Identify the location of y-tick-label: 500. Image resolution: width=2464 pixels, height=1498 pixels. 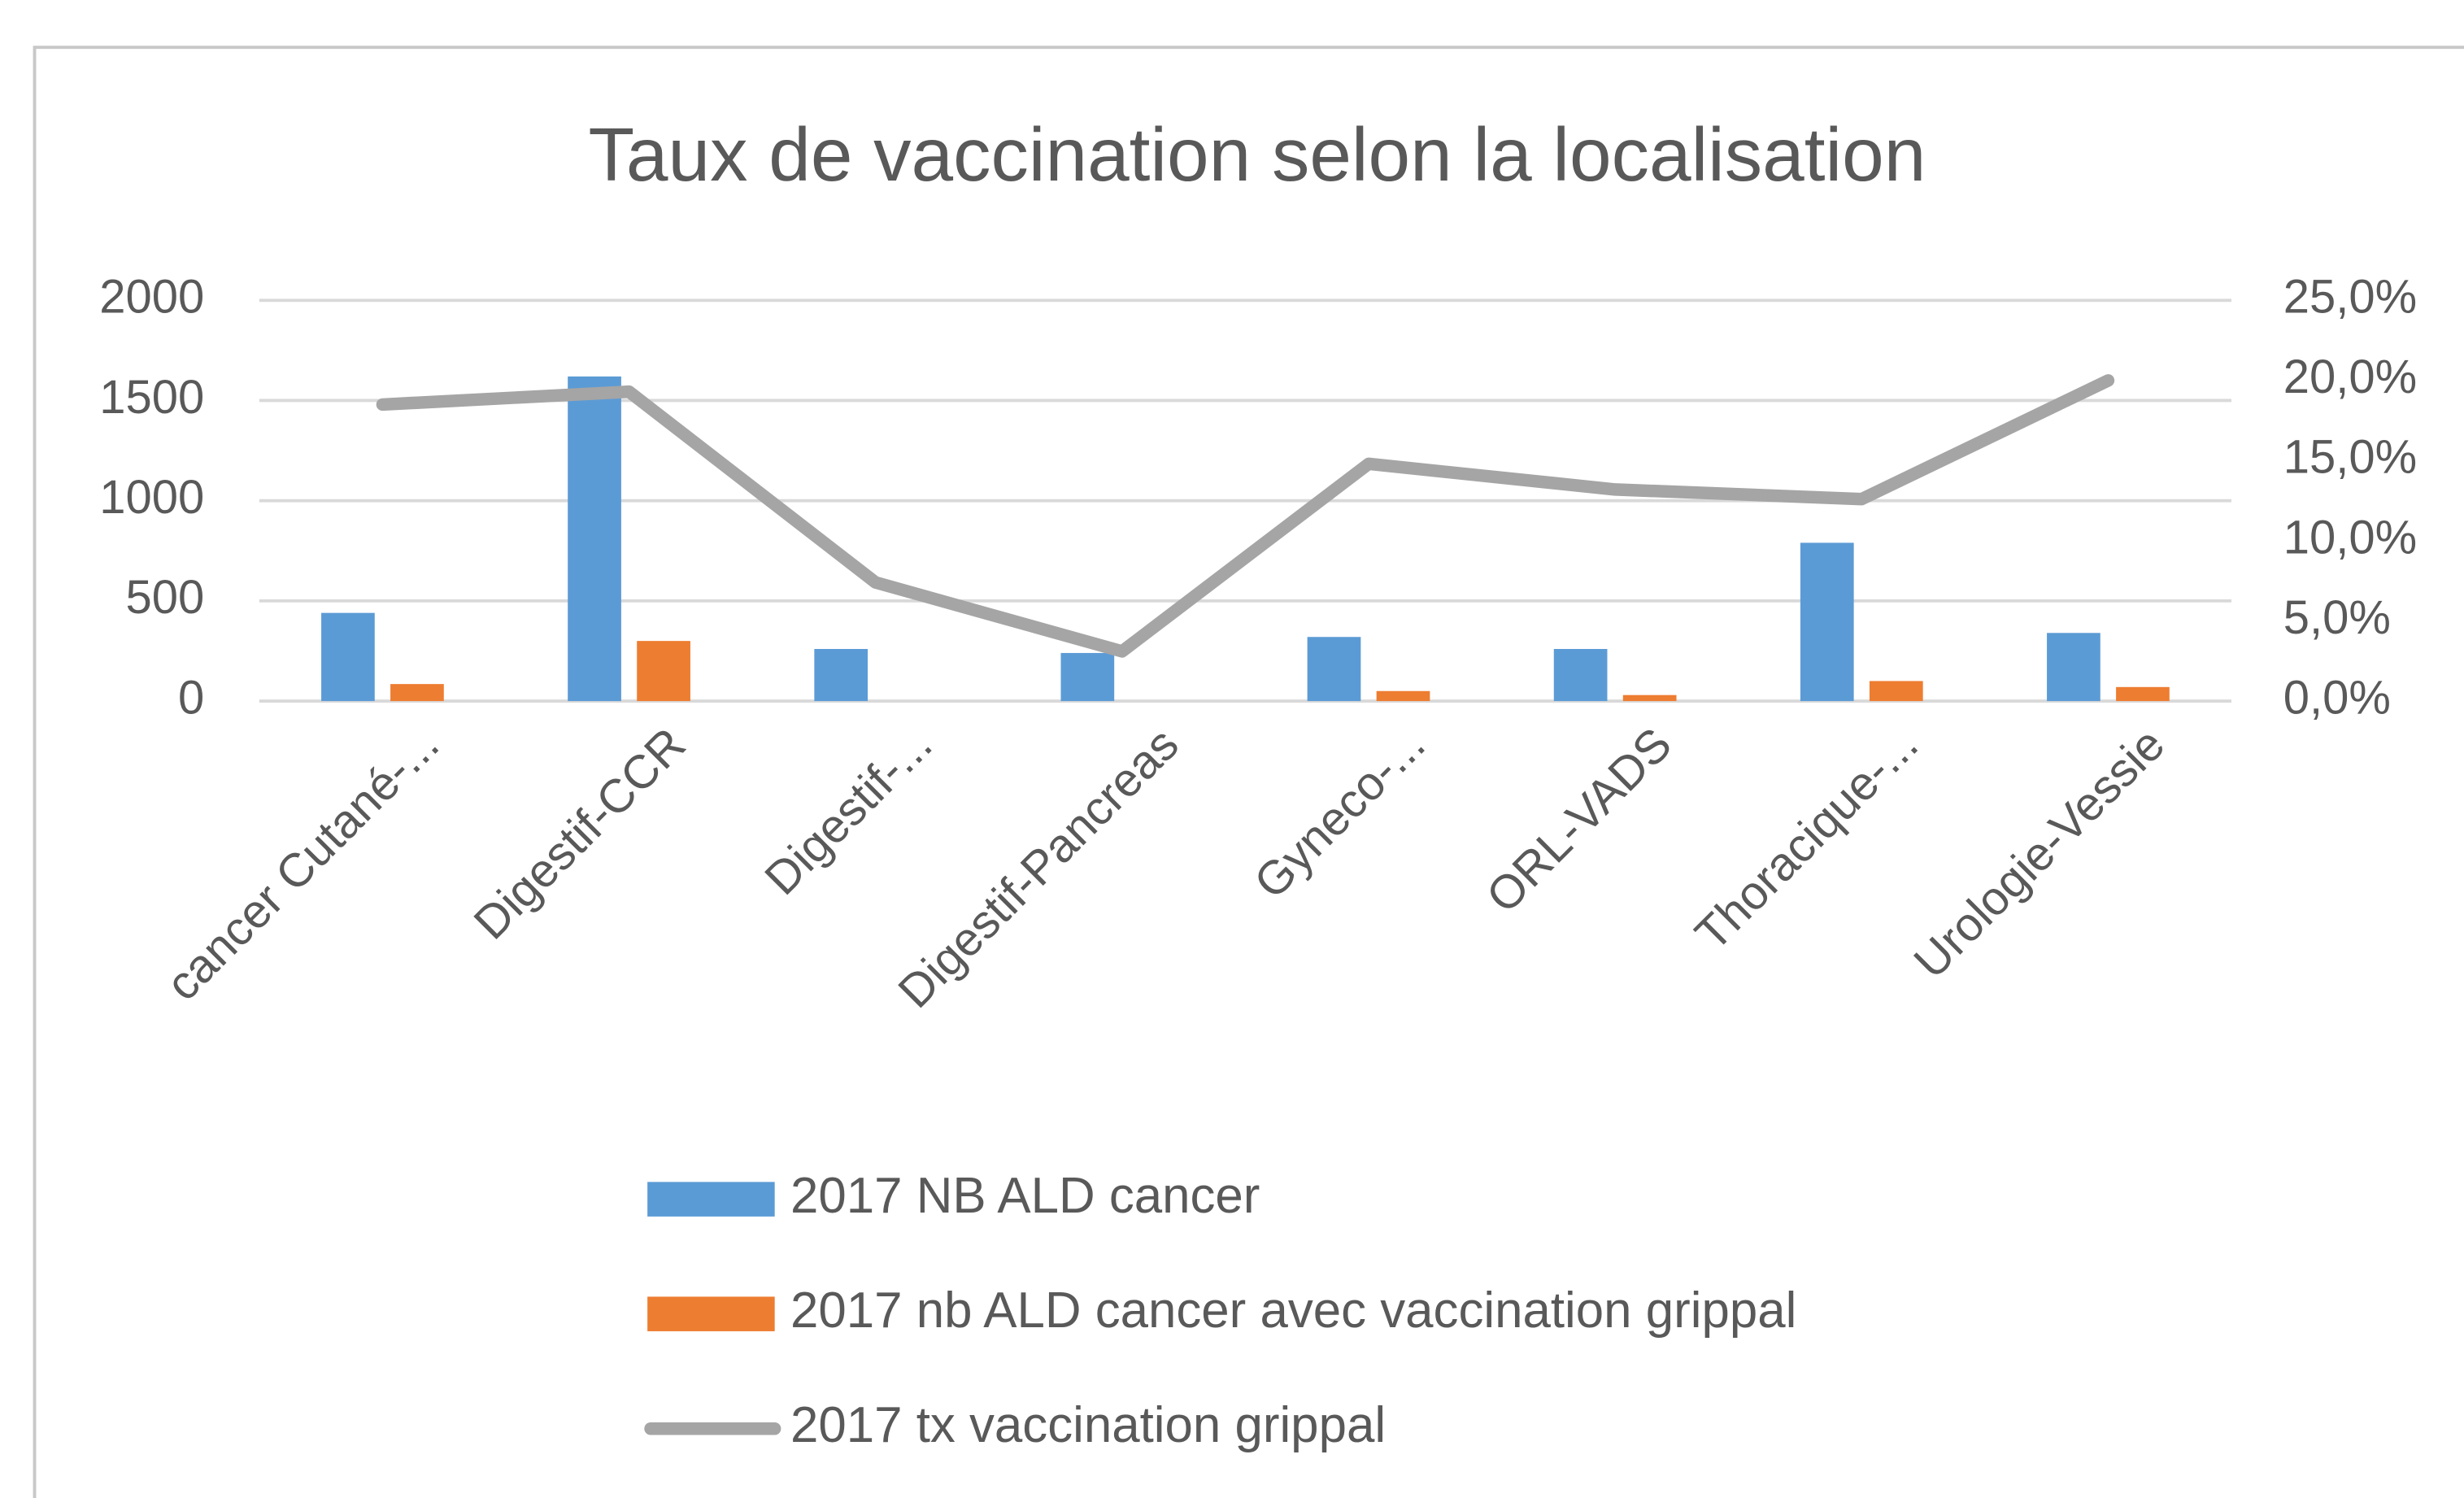
(164, 598).